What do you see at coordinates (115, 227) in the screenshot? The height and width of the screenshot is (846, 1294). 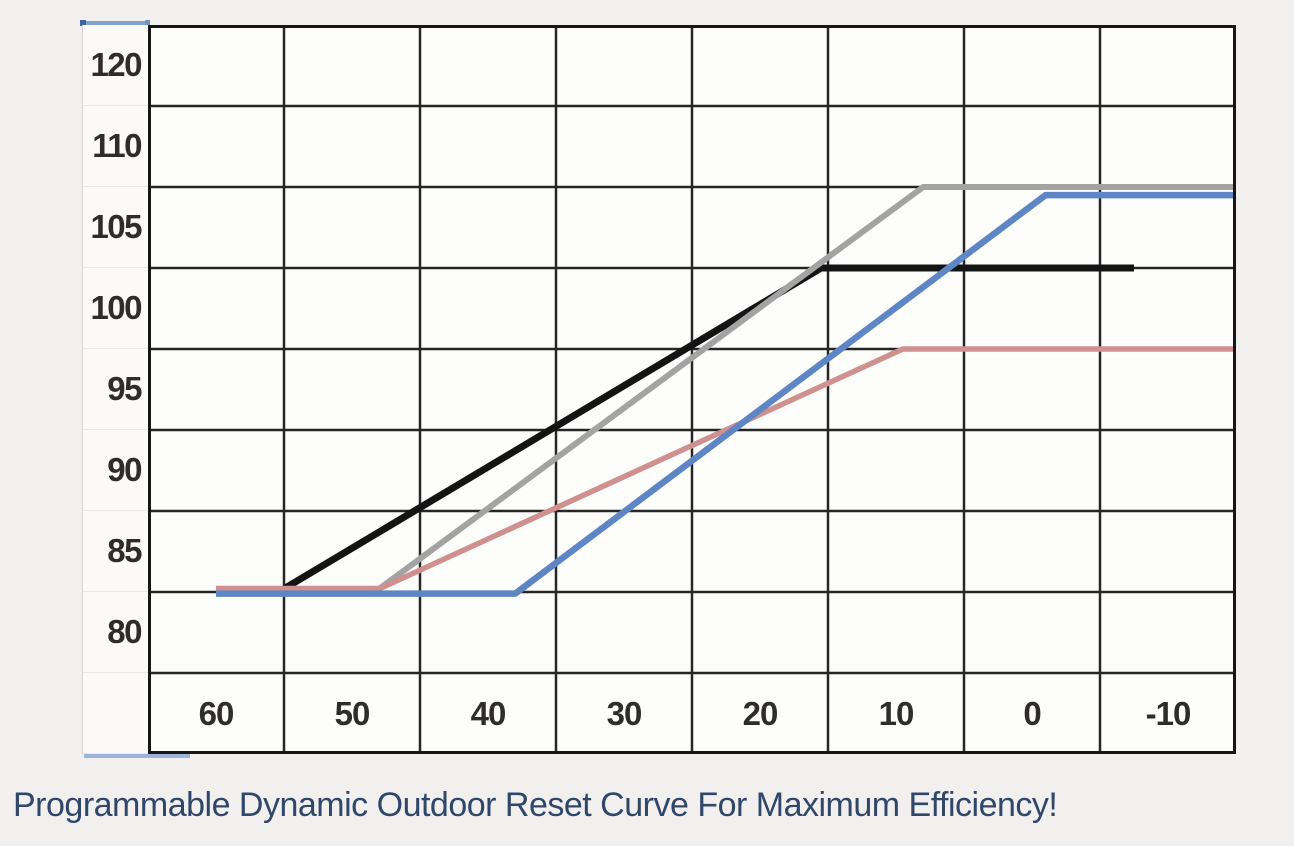 I see `y-tick-label: 105` at bounding box center [115, 227].